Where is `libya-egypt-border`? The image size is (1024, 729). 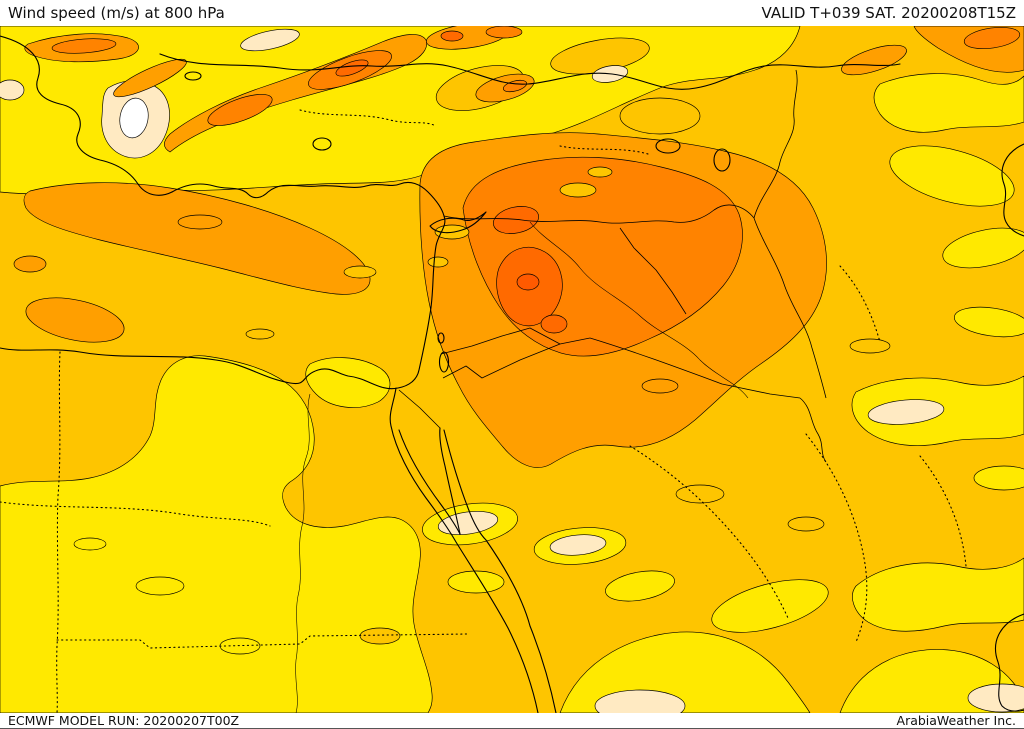 libya-egypt-border is located at coordinates (58, 532).